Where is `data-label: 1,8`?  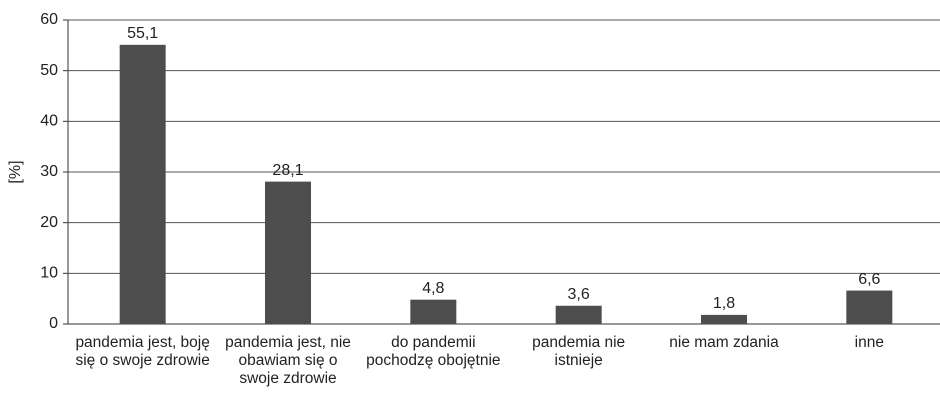 data-label: 1,8 is located at coordinates (724, 303).